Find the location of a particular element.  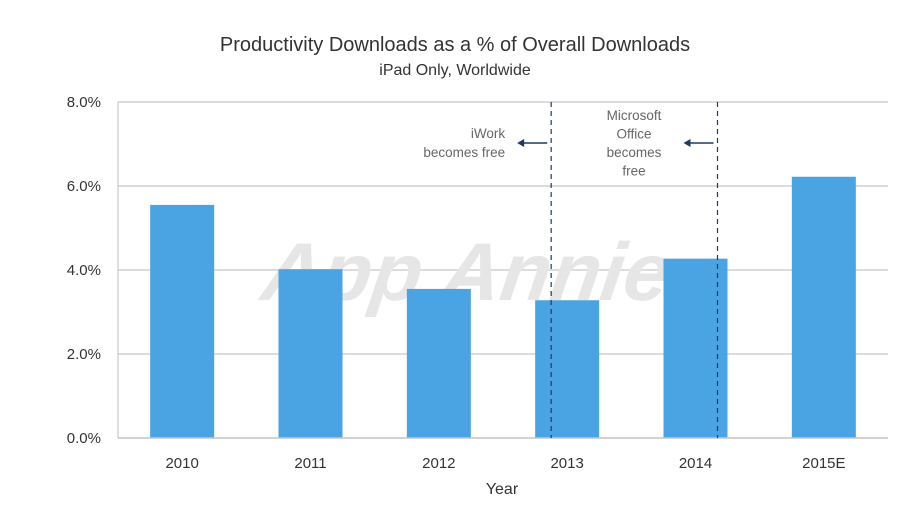

annotation-text: becomes free is located at coordinates (464, 152).